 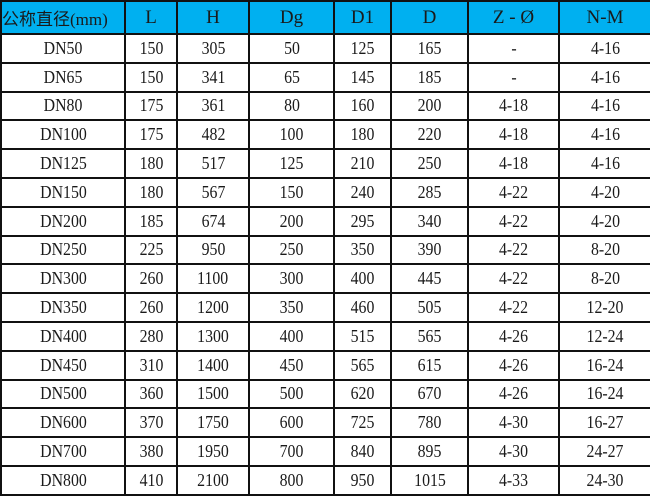 What do you see at coordinates (604, 480) in the screenshot?
I see `table-cell: 24-30` at bounding box center [604, 480].